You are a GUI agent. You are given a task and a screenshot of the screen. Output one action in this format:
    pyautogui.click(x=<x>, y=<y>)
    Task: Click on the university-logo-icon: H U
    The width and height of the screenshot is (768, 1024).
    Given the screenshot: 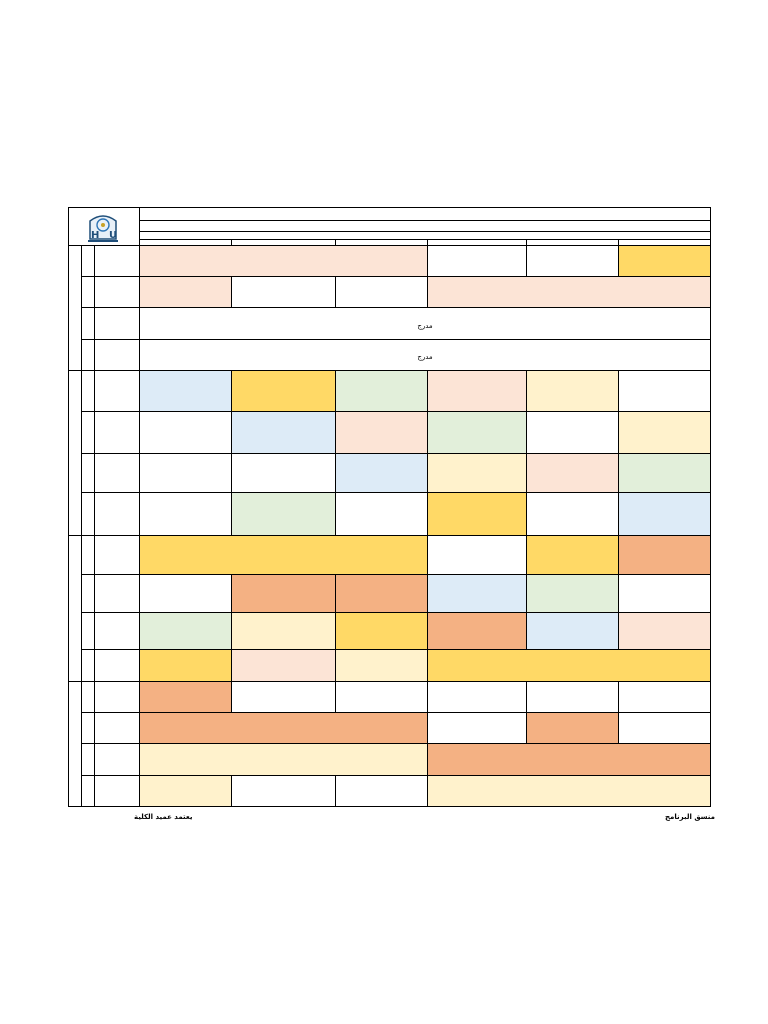 What is the action you would take?
    pyautogui.click(x=103, y=226)
    